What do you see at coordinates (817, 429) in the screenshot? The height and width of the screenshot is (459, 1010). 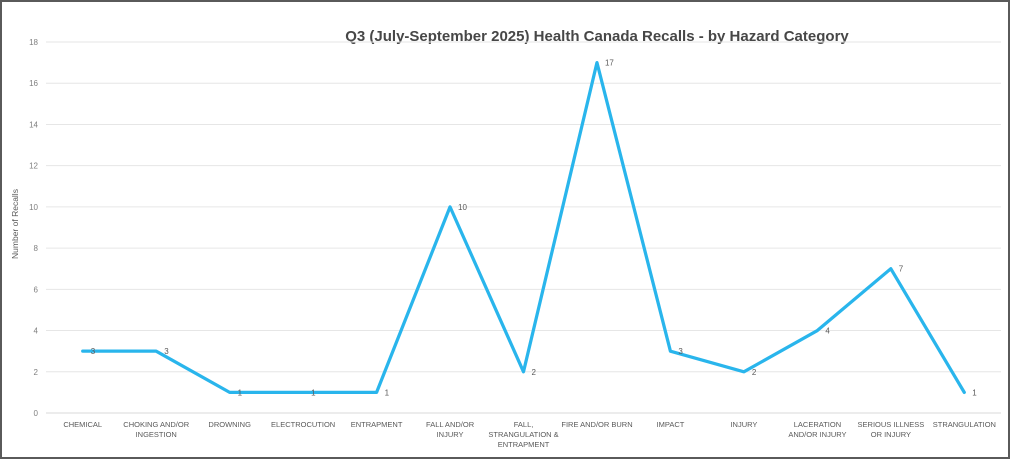 I see `x-axis-label: LACERATION AND/OR INJURY` at bounding box center [817, 429].